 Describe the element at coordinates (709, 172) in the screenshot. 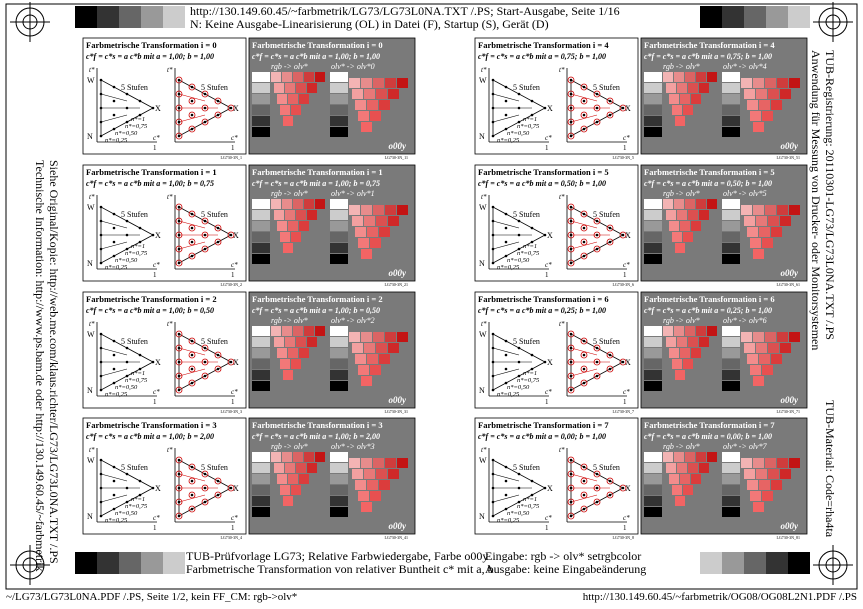

I see `panel-title: Farbmetrische Transformation i = 5` at that location.